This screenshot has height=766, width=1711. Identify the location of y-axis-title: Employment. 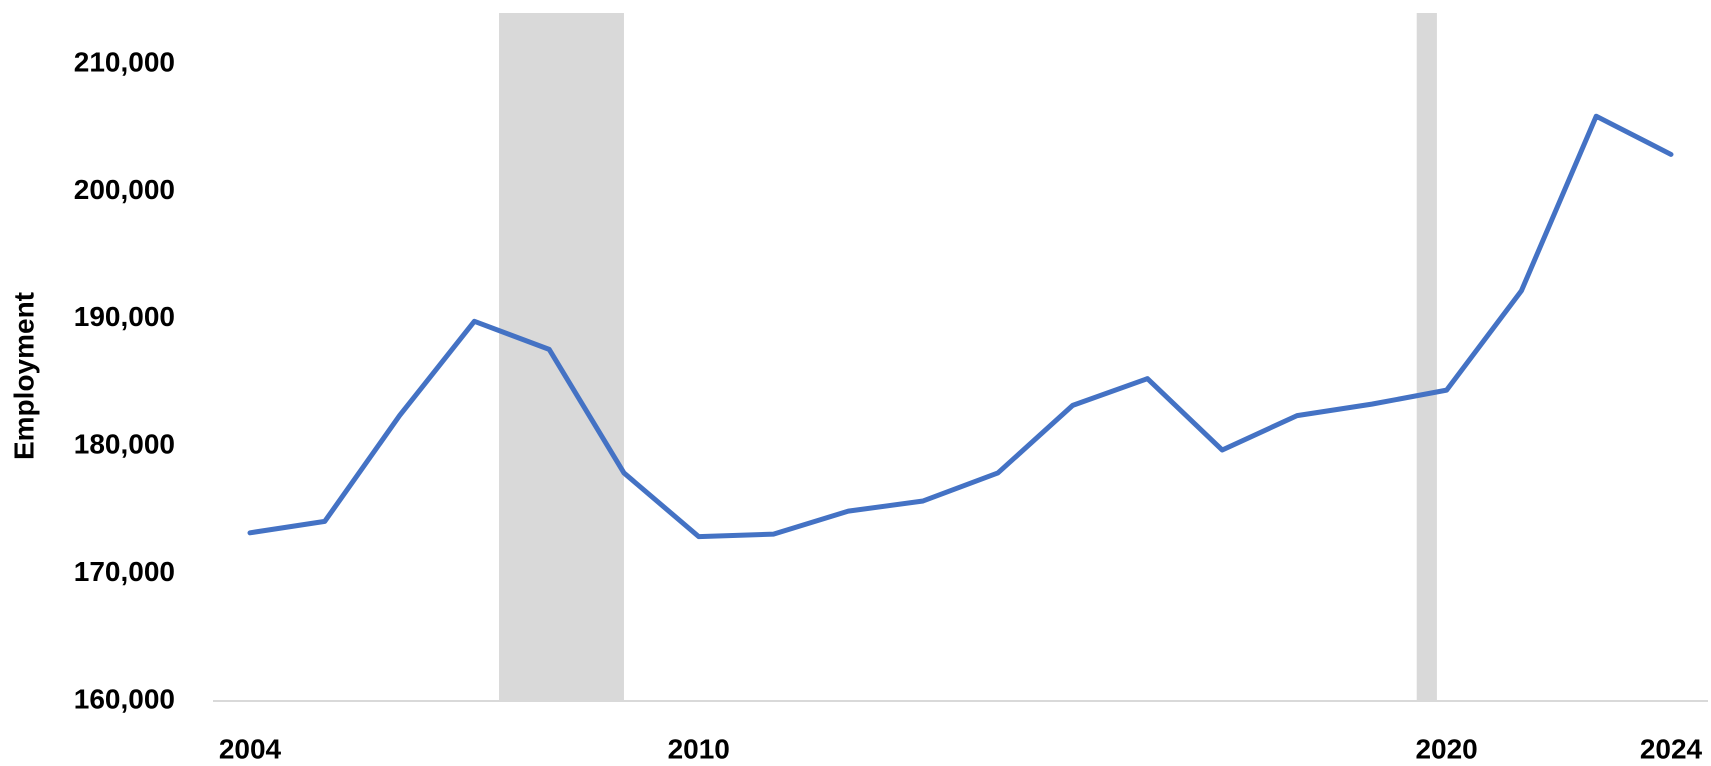
(23, 376).